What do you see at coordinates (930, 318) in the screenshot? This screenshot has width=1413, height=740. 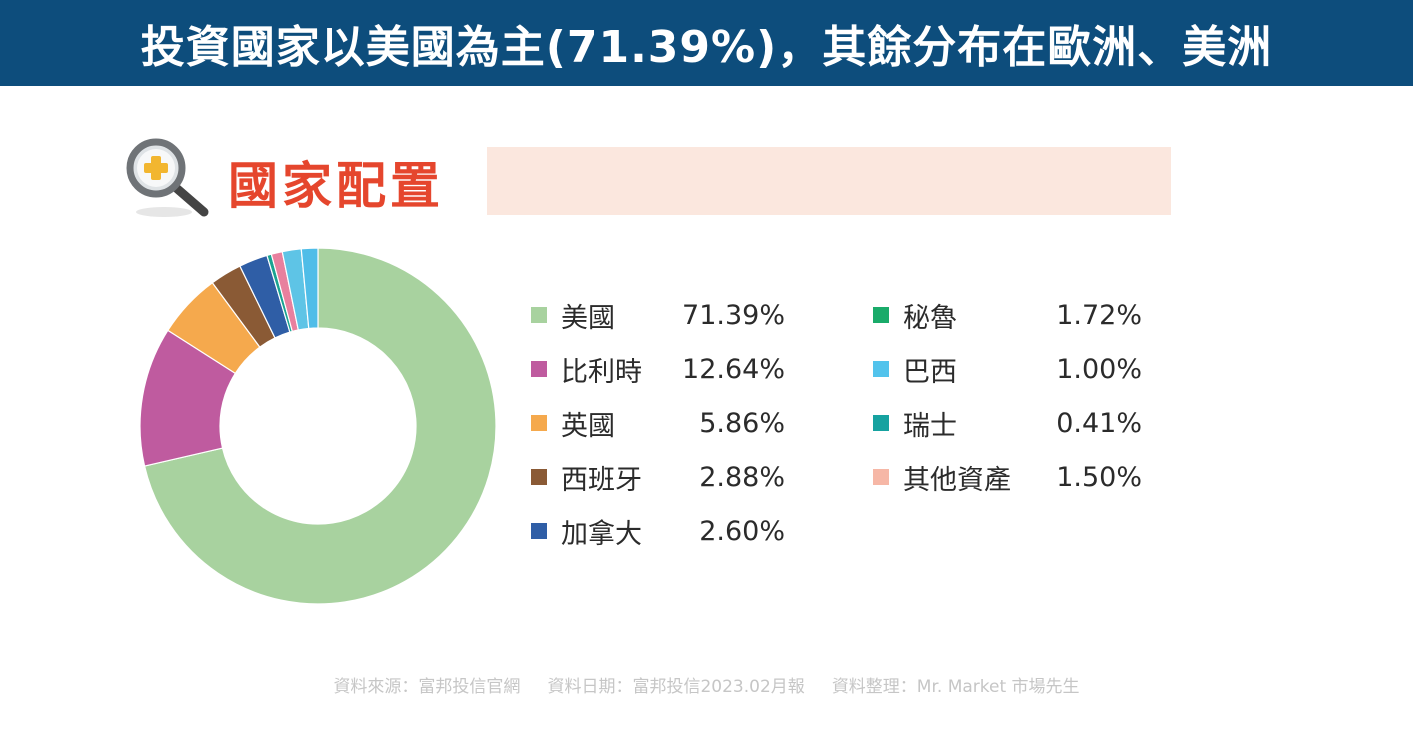 I see `legend-label: 秘魯` at bounding box center [930, 318].